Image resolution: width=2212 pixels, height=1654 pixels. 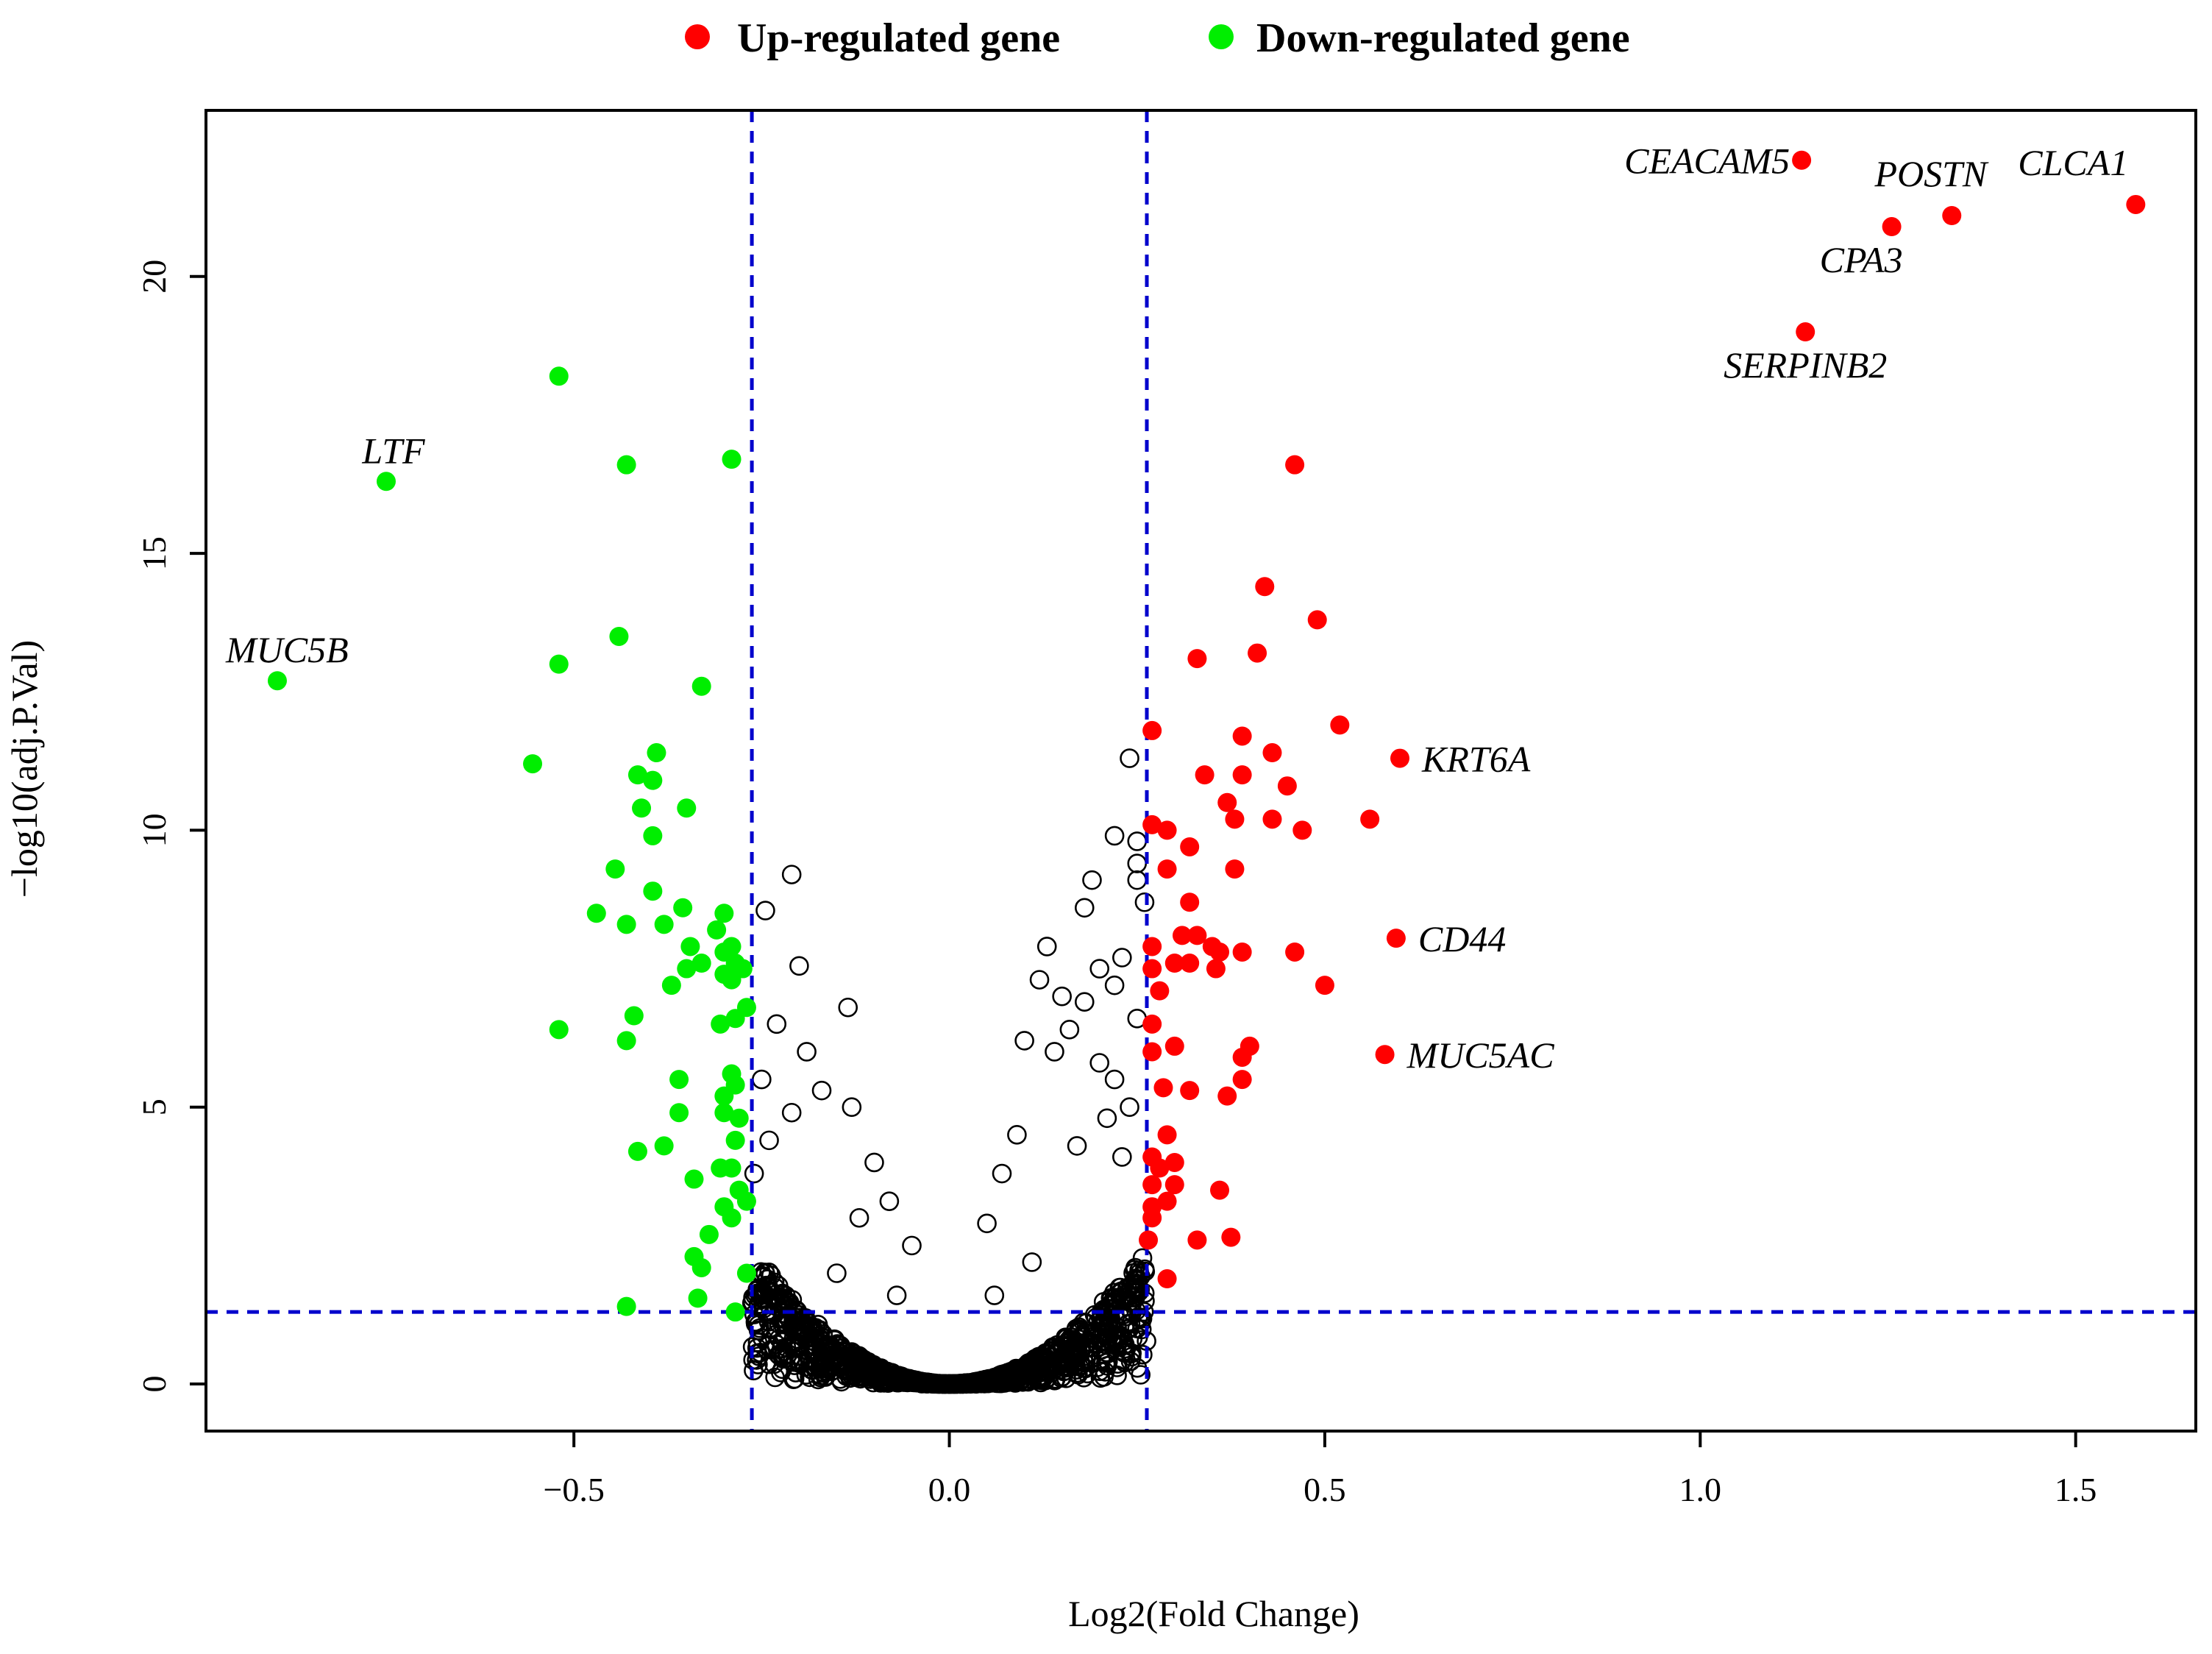 What do you see at coordinates (573, 1489) in the screenshot?
I see `x-tick-label: −0.5` at bounding box center [573, 1489].